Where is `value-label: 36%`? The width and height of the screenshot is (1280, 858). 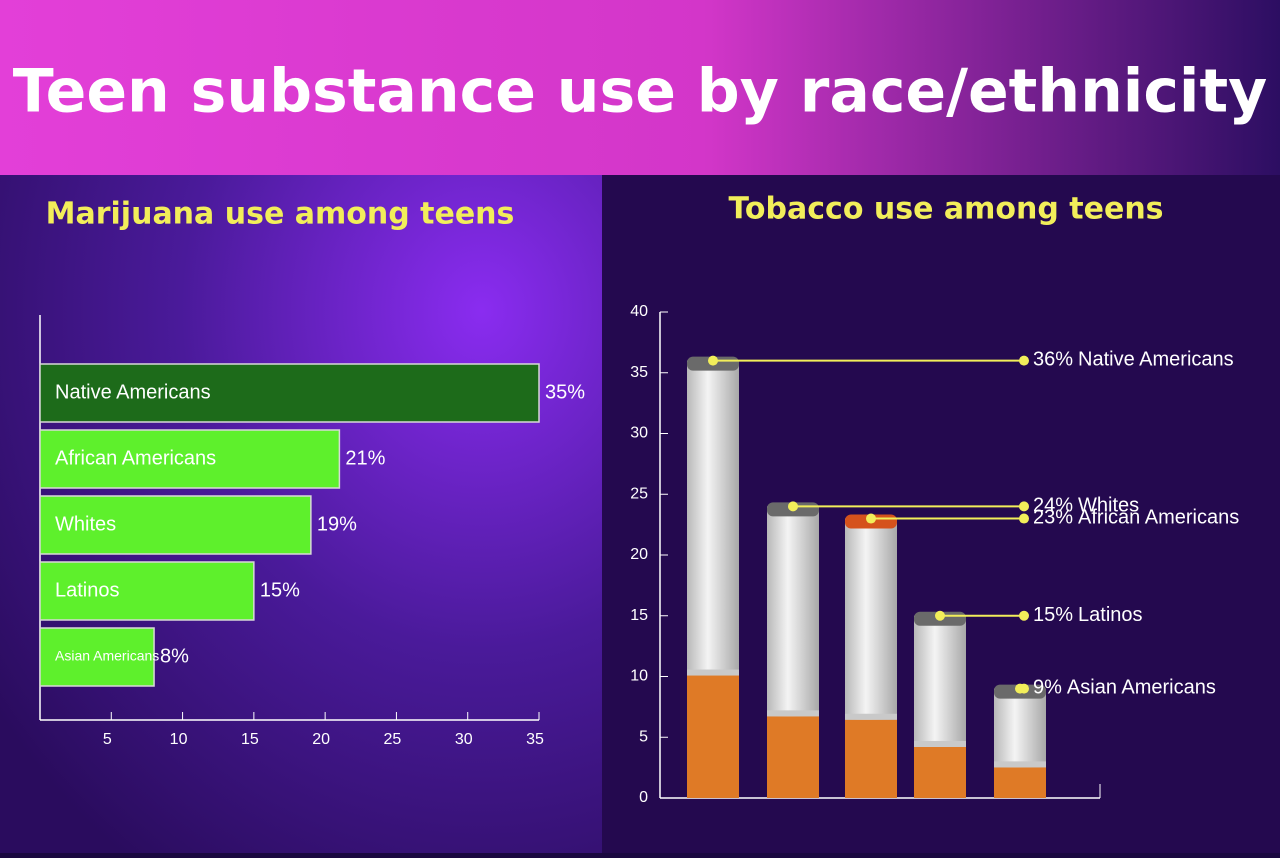
value-label: 36% is located at coordinates (1053, 360).